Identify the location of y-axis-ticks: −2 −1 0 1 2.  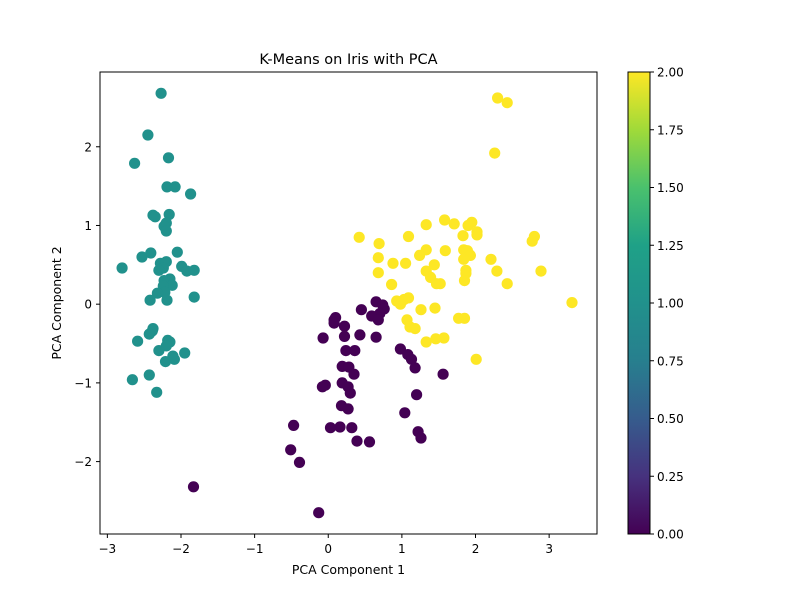
(87, 304).